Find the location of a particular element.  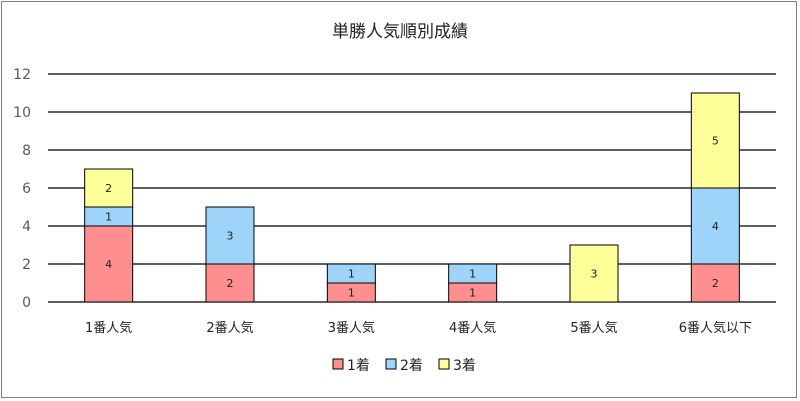

x-tick-label: 3番人気 is located at coordinates (351, 328).